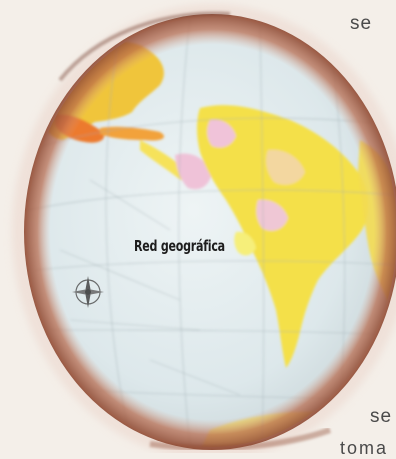 The height and width of the screenshot is (459, 396). I want to click on side-text-top: se, so click(361, 23).